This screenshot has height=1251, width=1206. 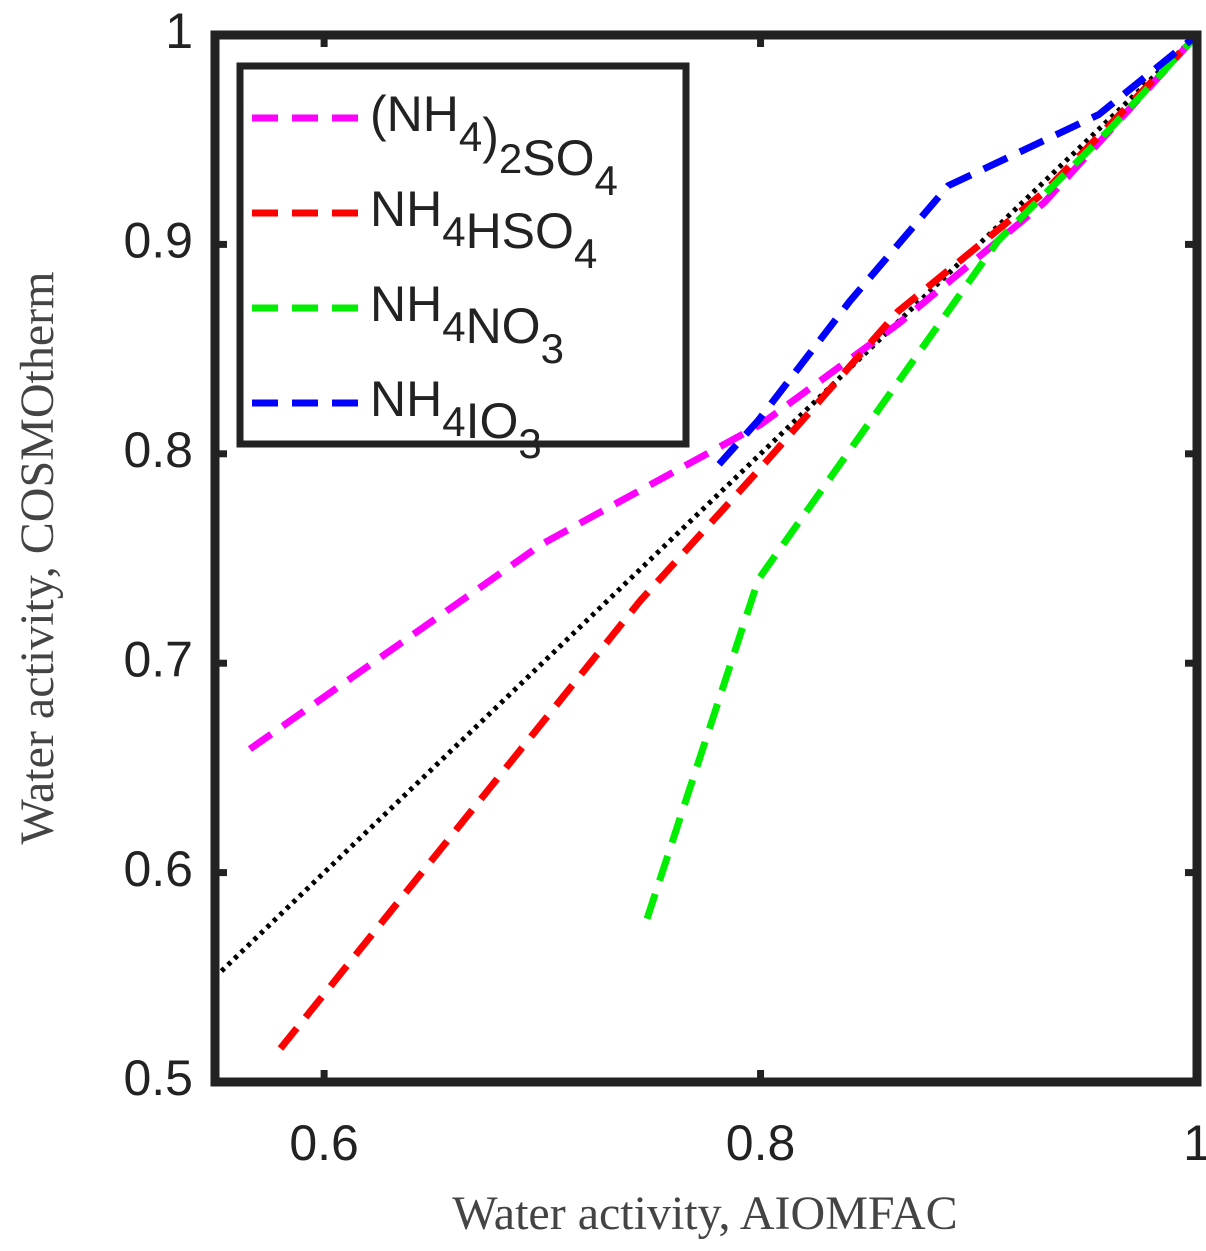 I want to click on legend-label: NH4NO3, so click(x=467, y=324).